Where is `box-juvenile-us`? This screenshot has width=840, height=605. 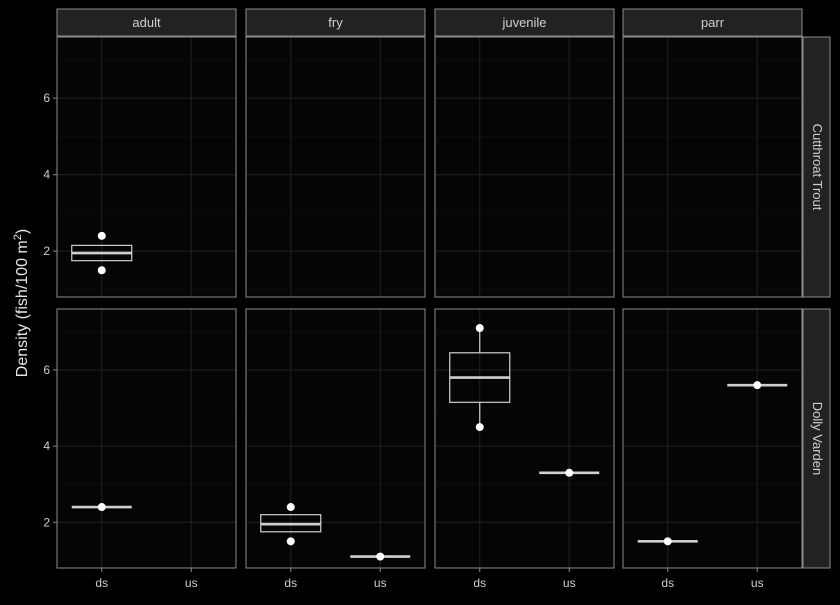
box-juvenile-us is located at coordinates (569, 472).